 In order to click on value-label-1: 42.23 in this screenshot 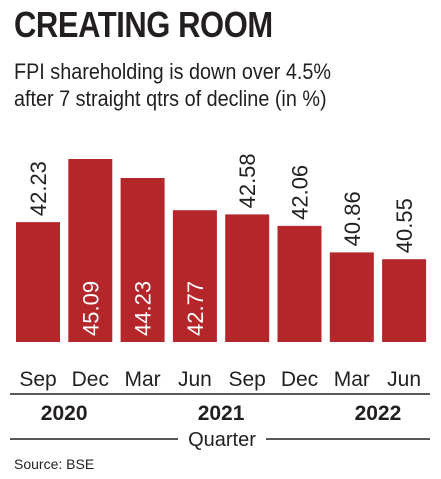, I will do `click(38, 188)`.